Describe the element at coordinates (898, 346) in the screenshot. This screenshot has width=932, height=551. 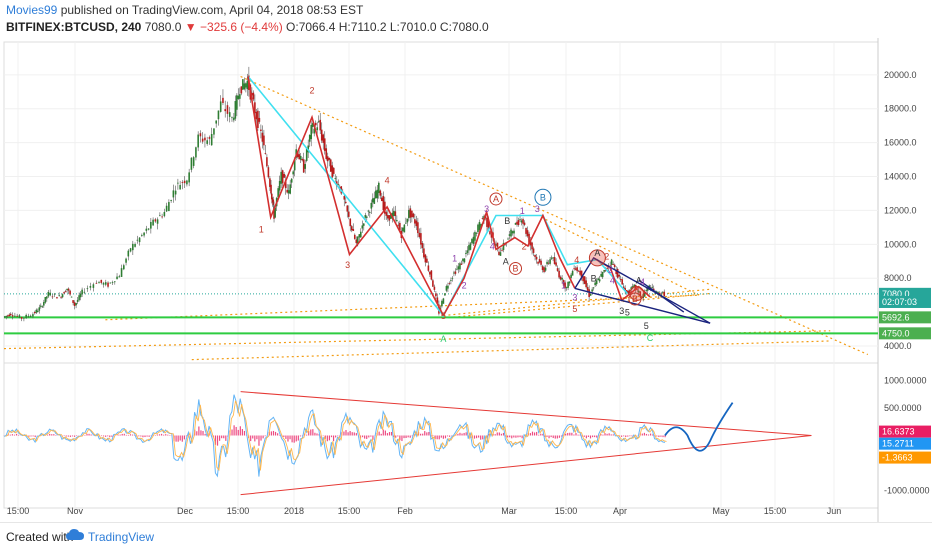
I see `price-tick-label: 4000.0` at that location.